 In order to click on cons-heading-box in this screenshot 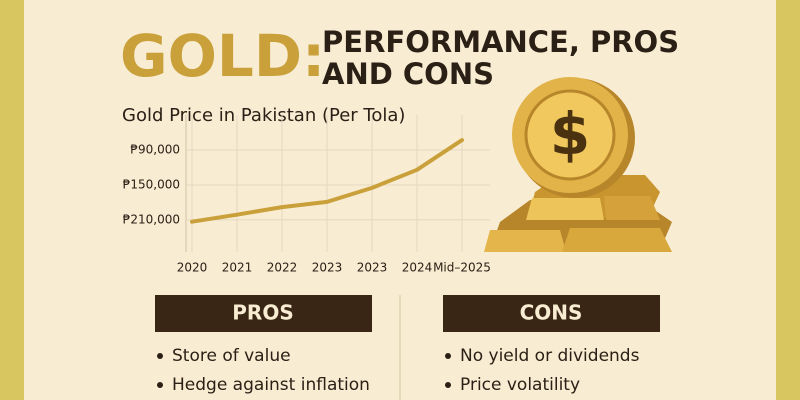, I will do `click(551, 313)`.